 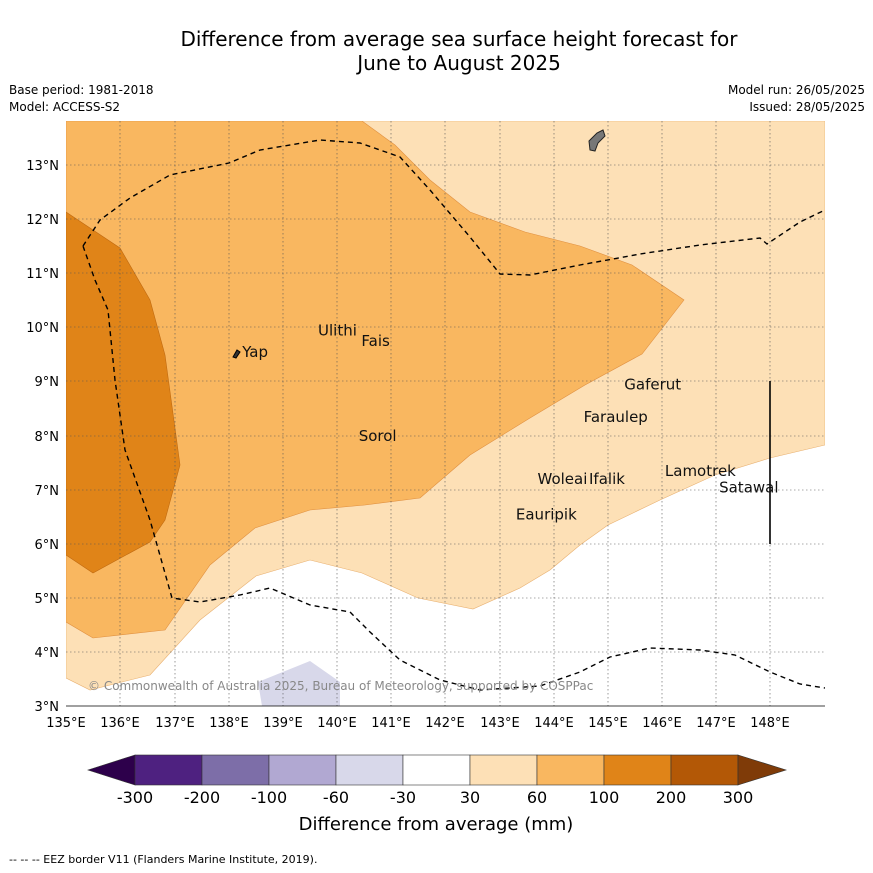 I want to click on lat-tick-label: 6°N, so click(x=47, y=545).